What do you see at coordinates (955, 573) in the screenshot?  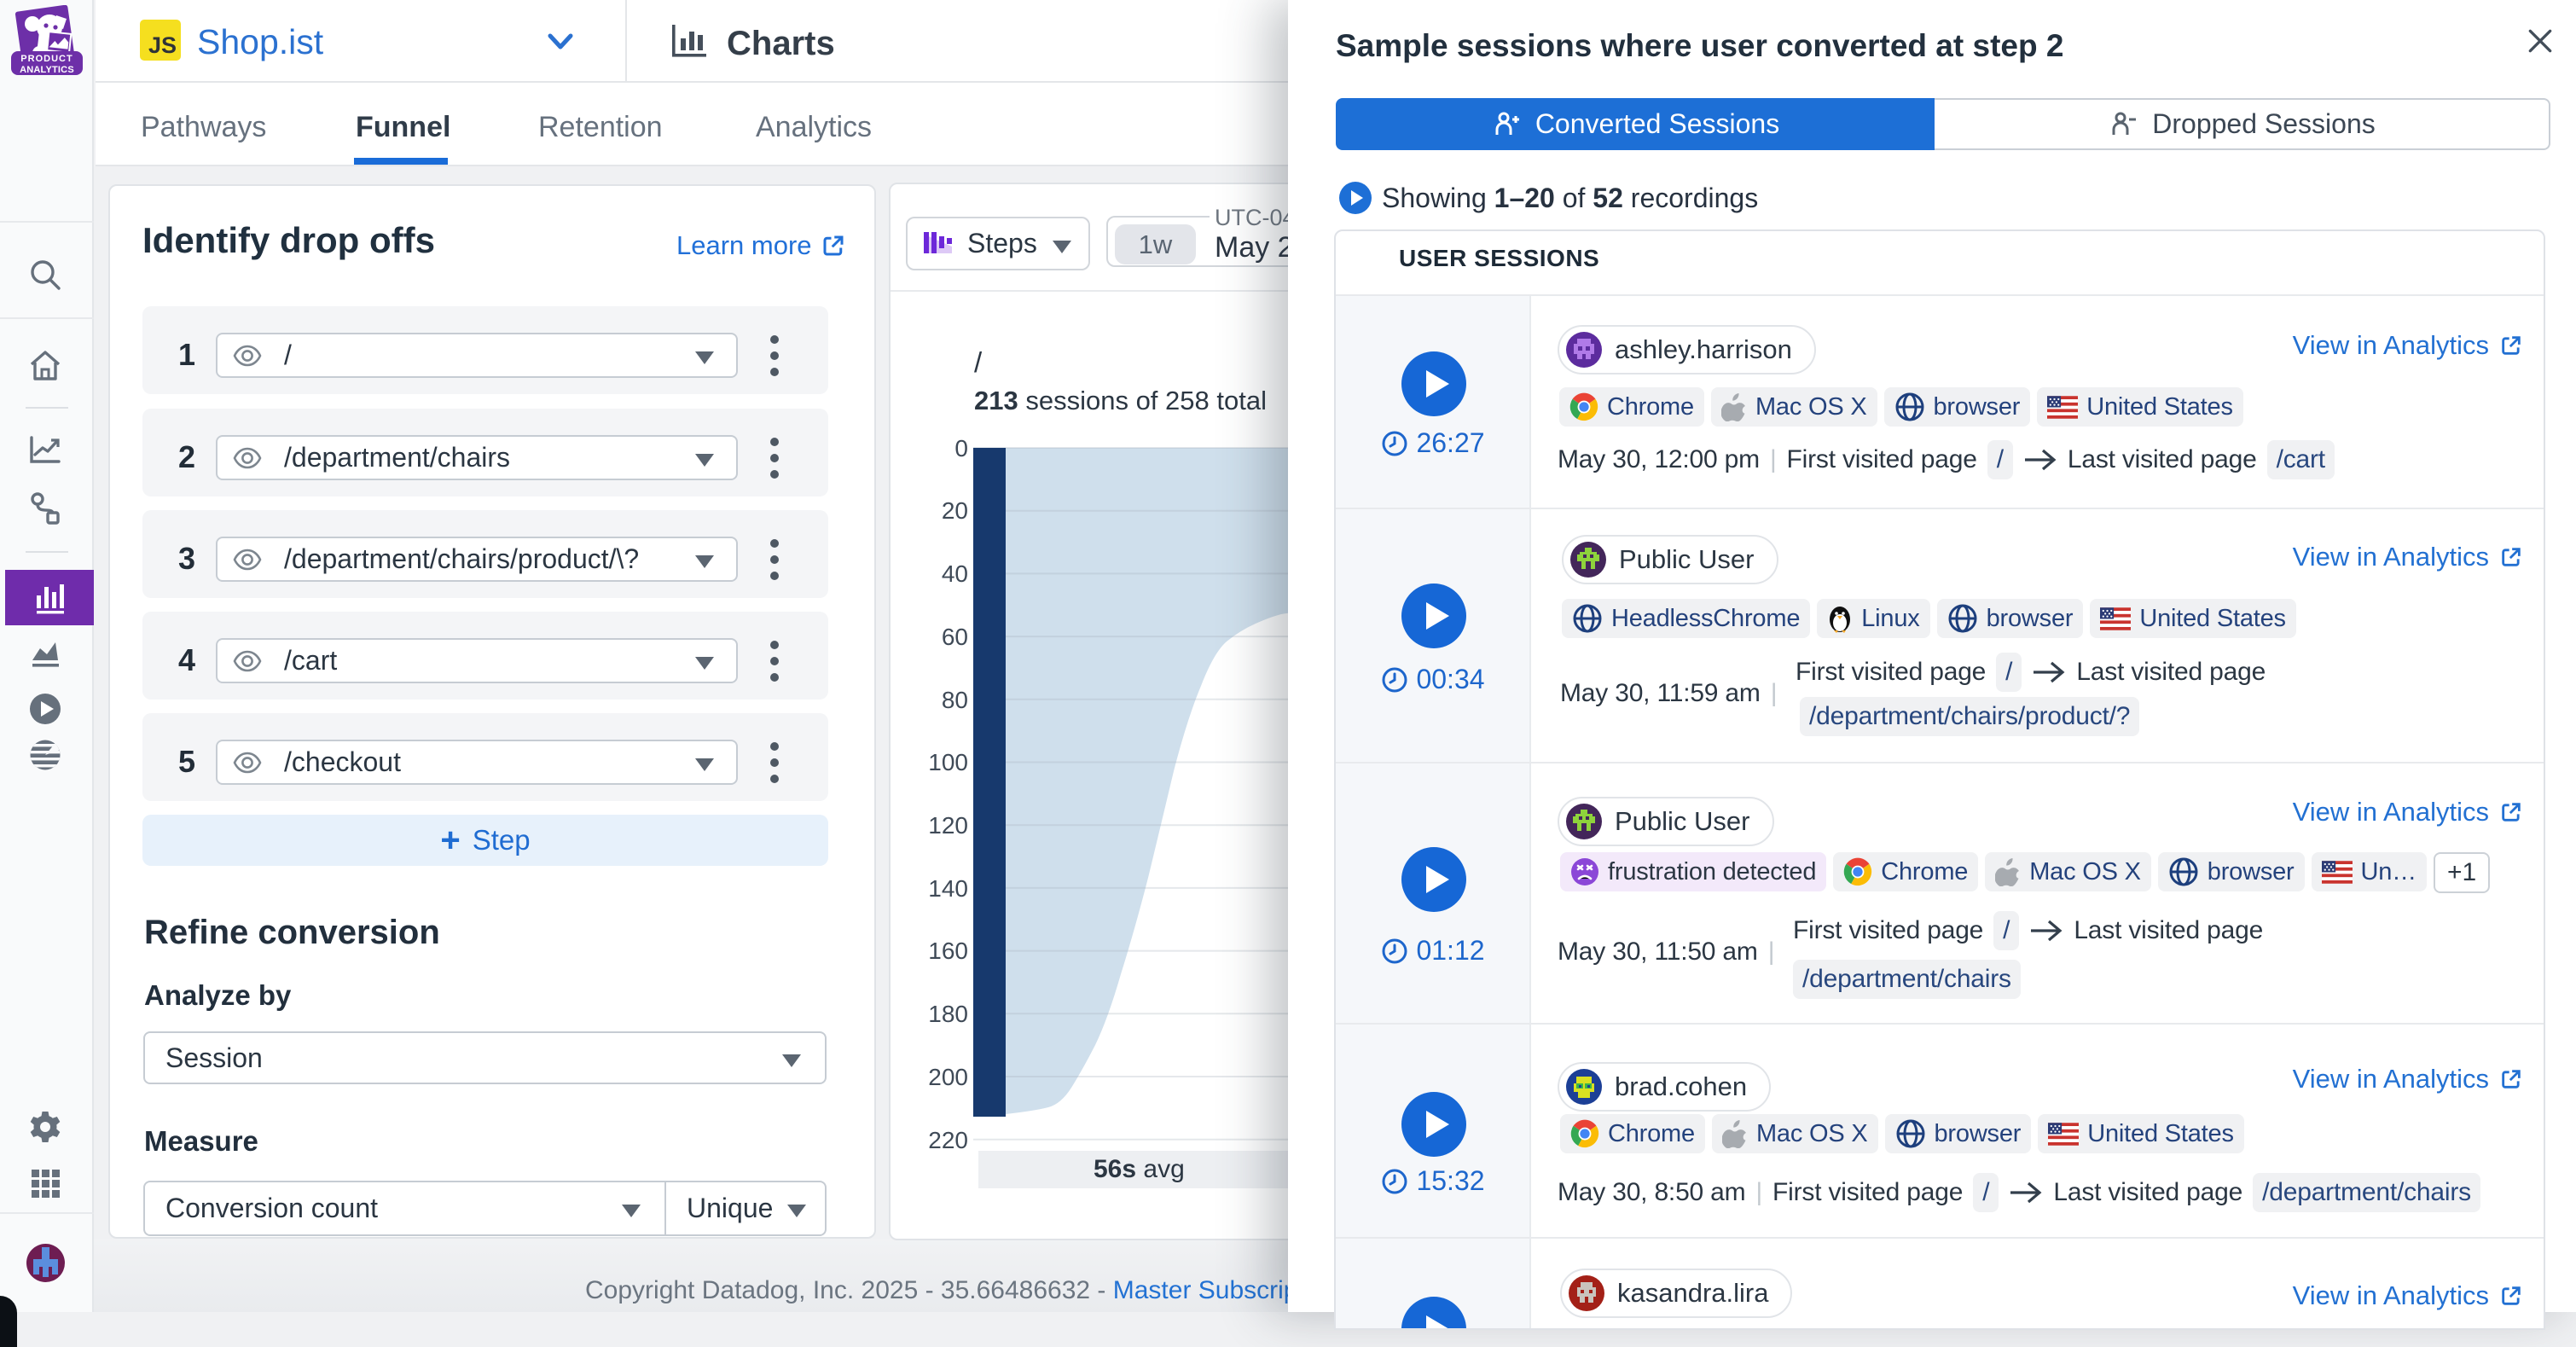 I see `svg-text: 40` at bounding box center [955, 573].